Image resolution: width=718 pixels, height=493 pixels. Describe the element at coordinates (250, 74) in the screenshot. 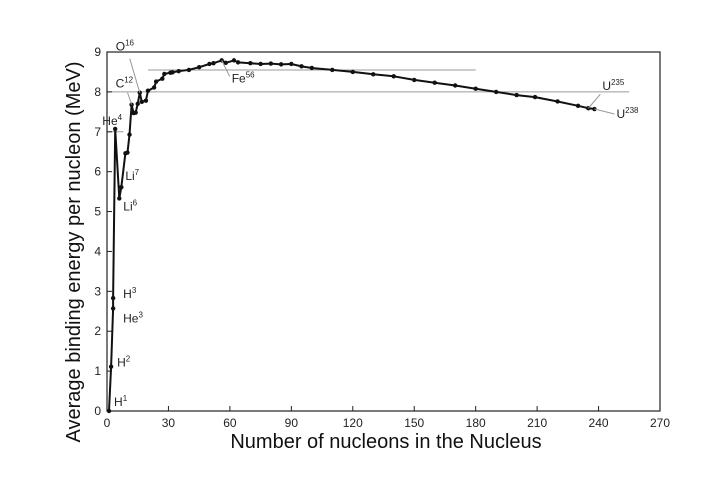

I see `nuclide-mass-number: 56` at that location.